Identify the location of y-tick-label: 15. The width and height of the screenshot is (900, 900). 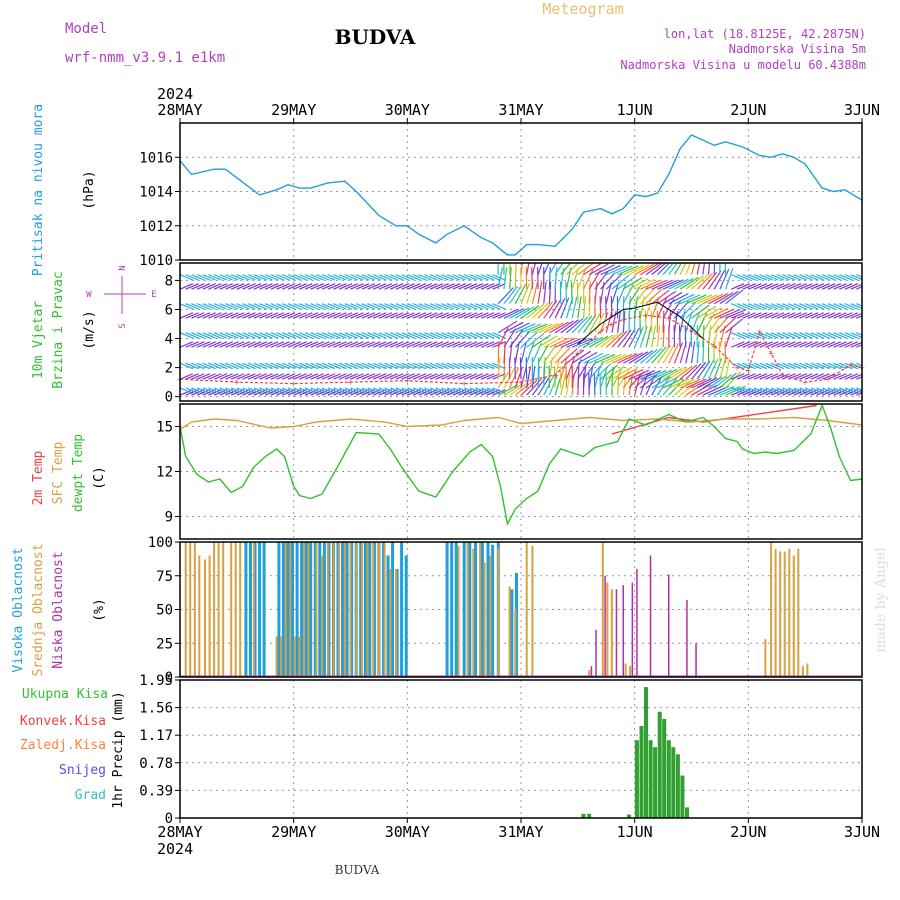
(164, 428).